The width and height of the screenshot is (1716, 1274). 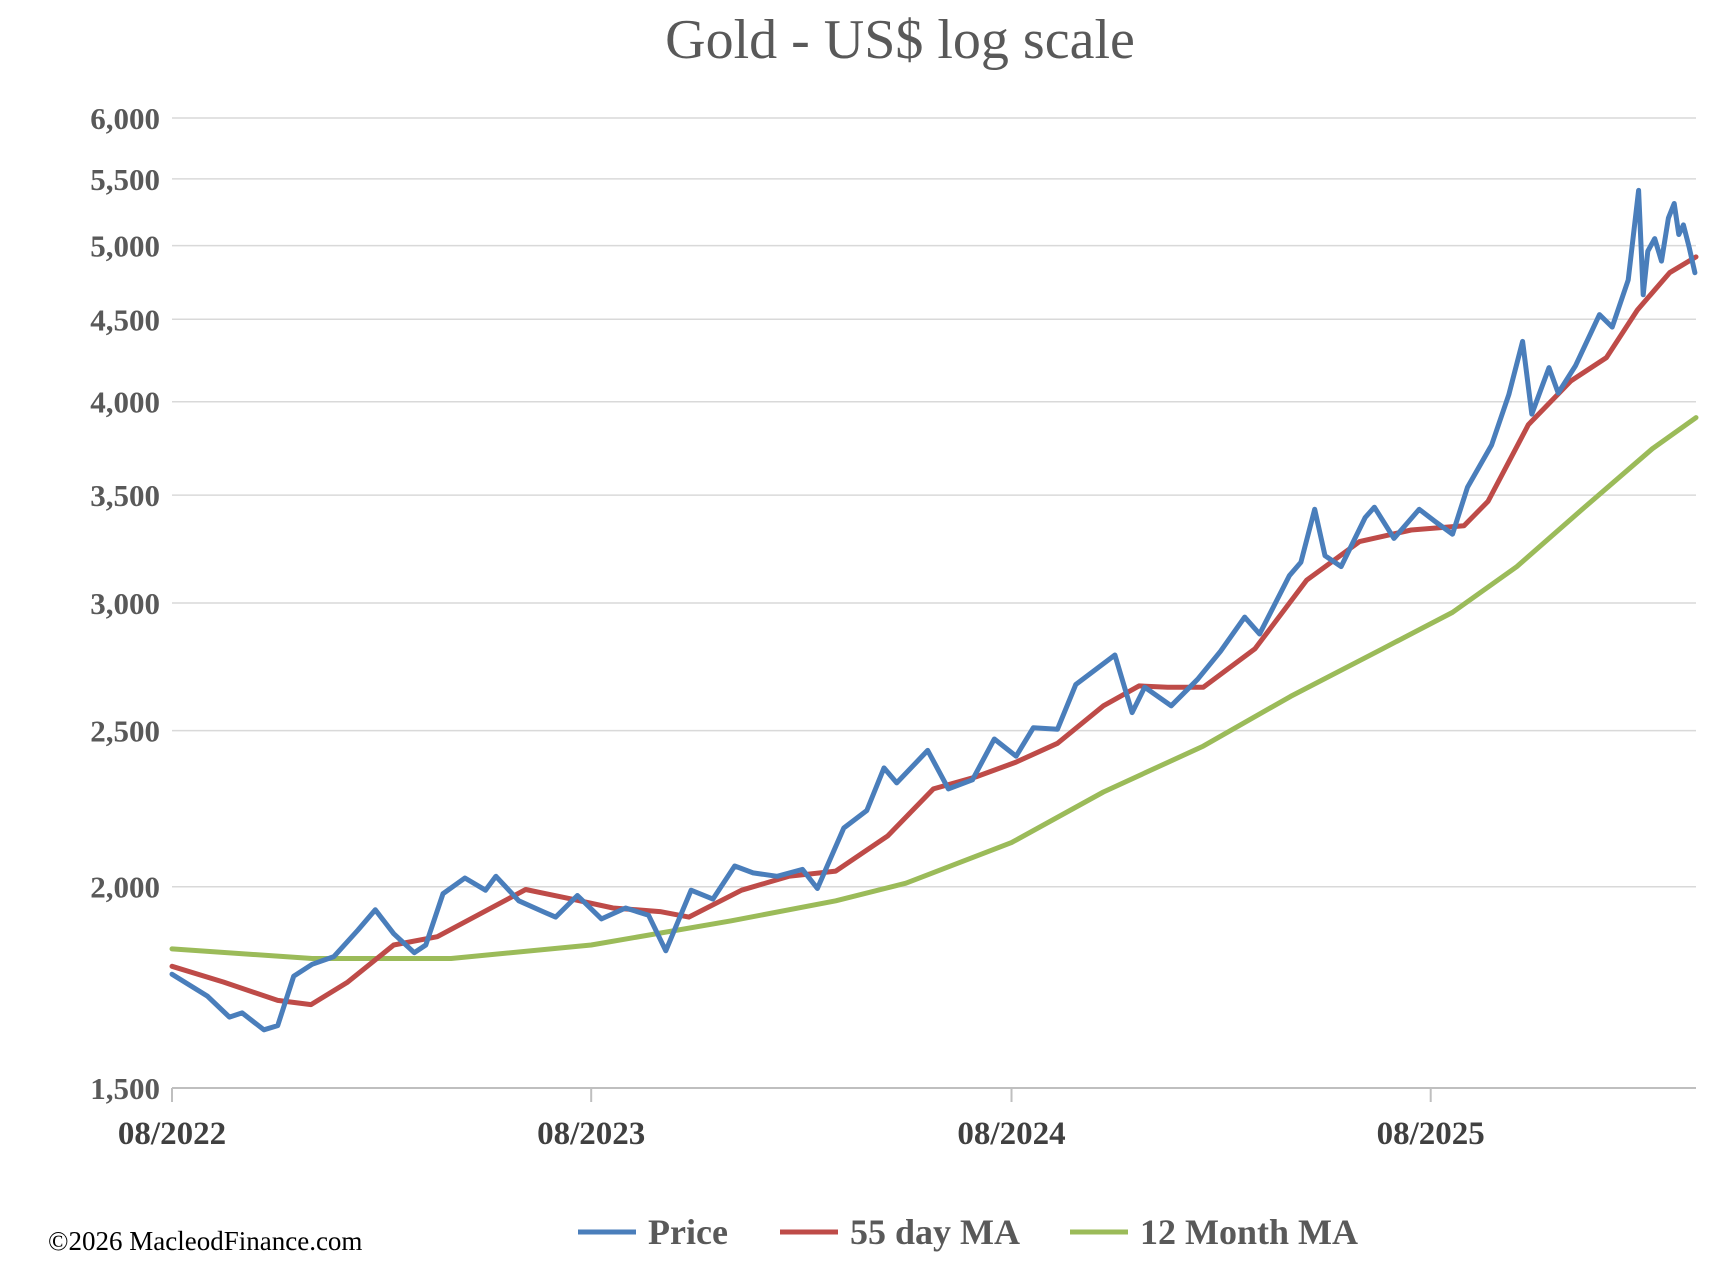 What do you see at coordinates (125, 319) in the screenshot?
I see `y-tick-label-4500: 4,500` at bounding box center [125, 319].